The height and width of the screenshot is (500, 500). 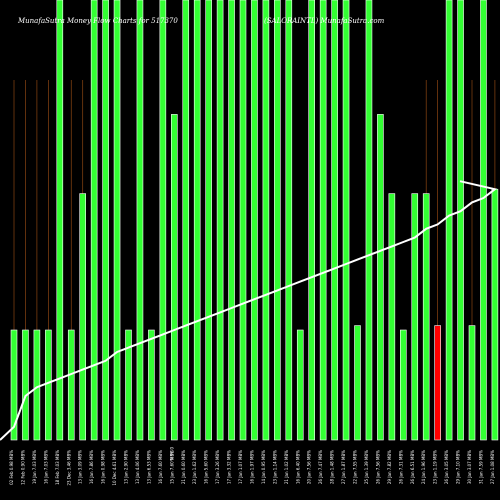 I want to click on x-tick-label: 28 Jan 1.48 MB%, so click(x=332, y=467).